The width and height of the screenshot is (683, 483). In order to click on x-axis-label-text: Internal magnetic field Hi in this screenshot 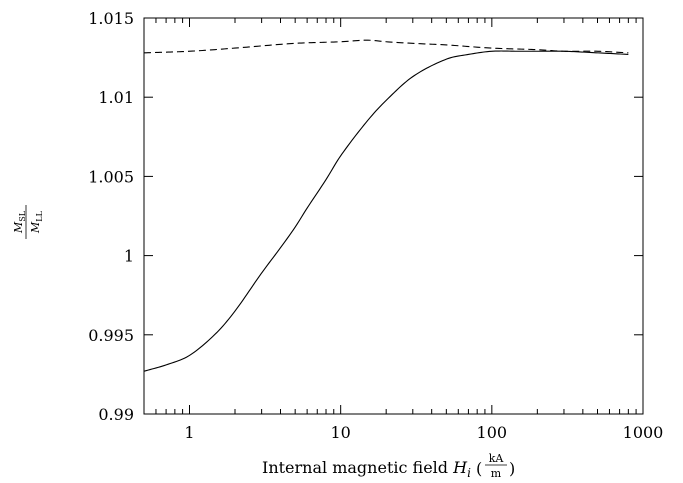, I will do `click(366, 469)`.